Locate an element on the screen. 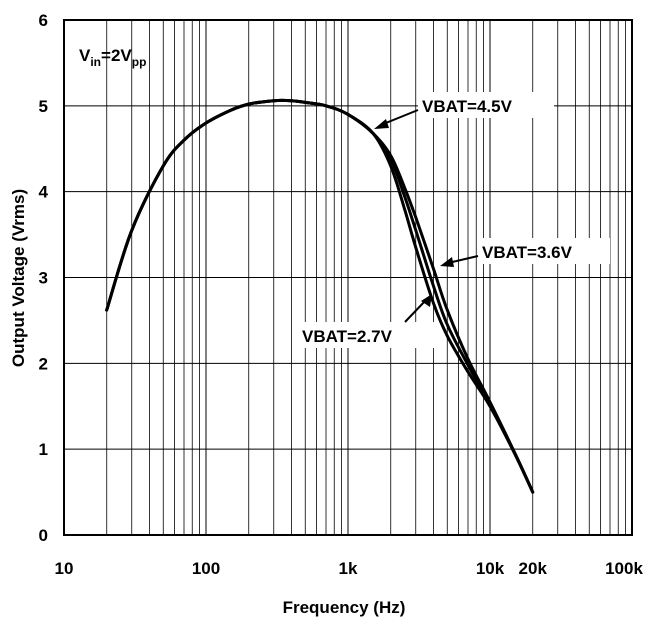  vbat45-label-bg is located at coordinates (486, 105).